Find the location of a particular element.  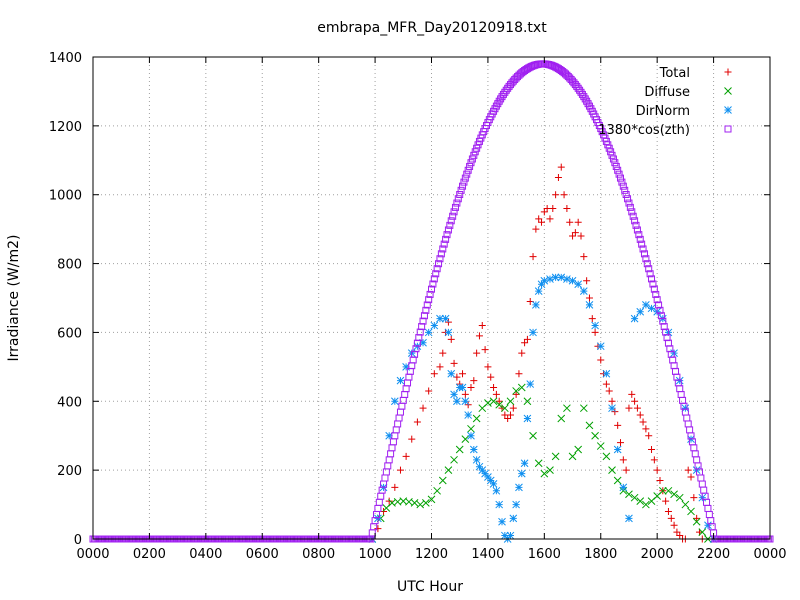

legend-label: Diffuse is located at coordinates (667, 92).